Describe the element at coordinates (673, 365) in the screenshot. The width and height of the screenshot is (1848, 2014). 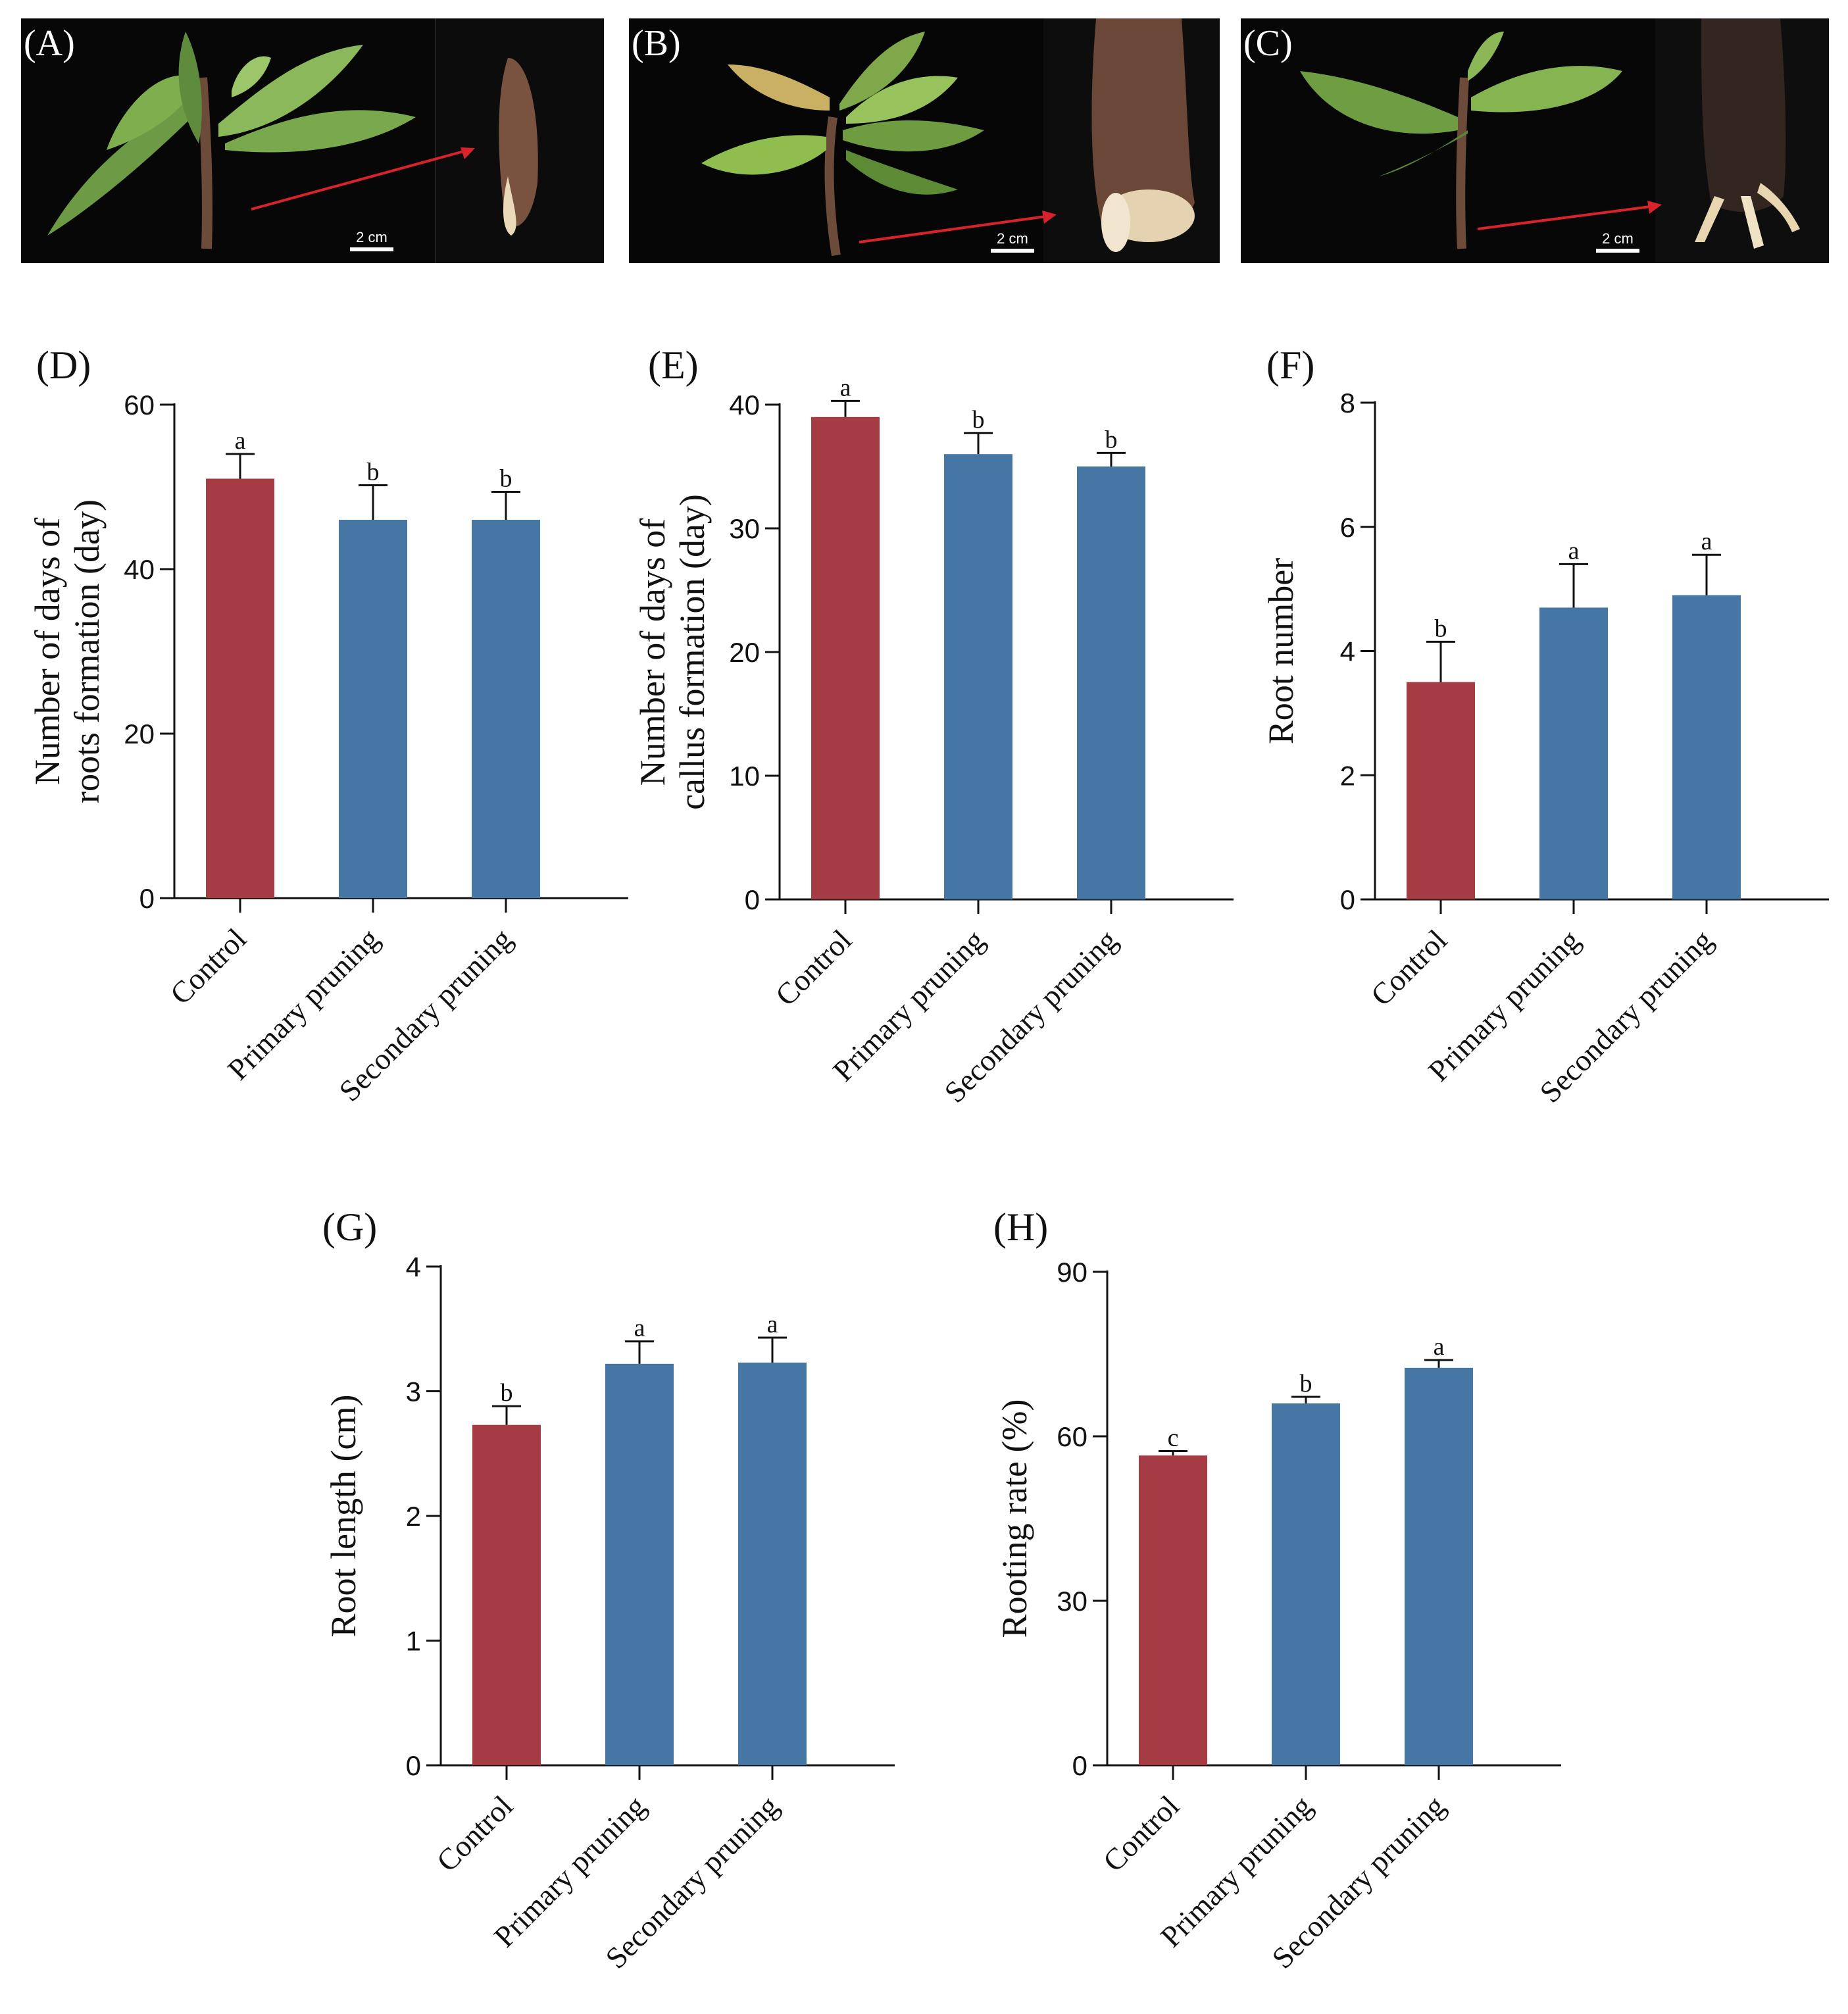
I see `panel-label: (E)` at that location.